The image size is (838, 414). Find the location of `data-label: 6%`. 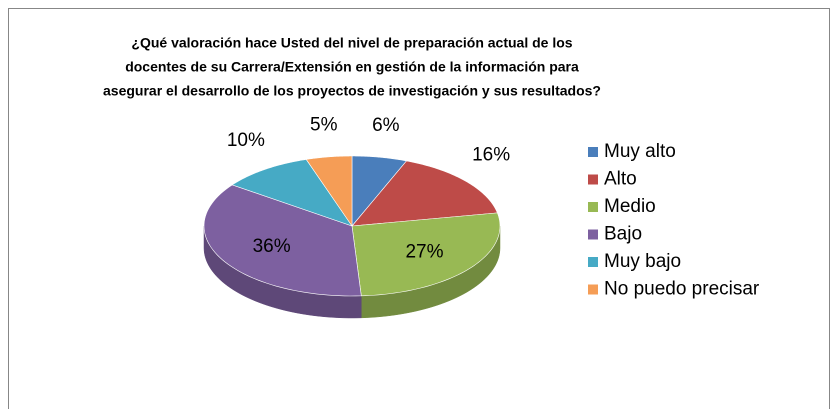

data-label: 6% is located at coordinates (386, 125).